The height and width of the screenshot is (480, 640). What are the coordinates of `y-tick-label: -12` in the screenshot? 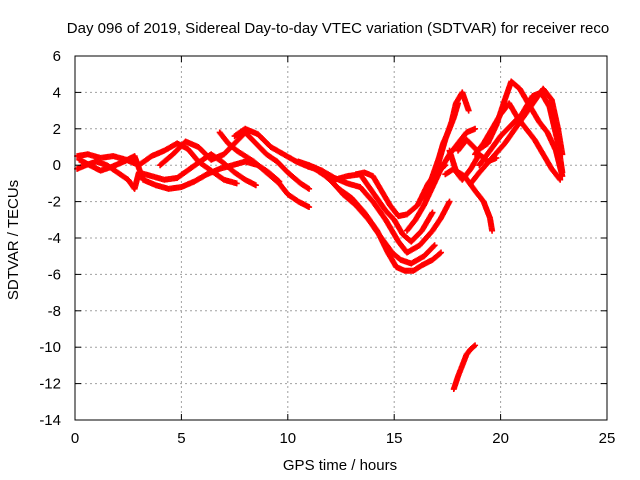 It's located at (50, 384).